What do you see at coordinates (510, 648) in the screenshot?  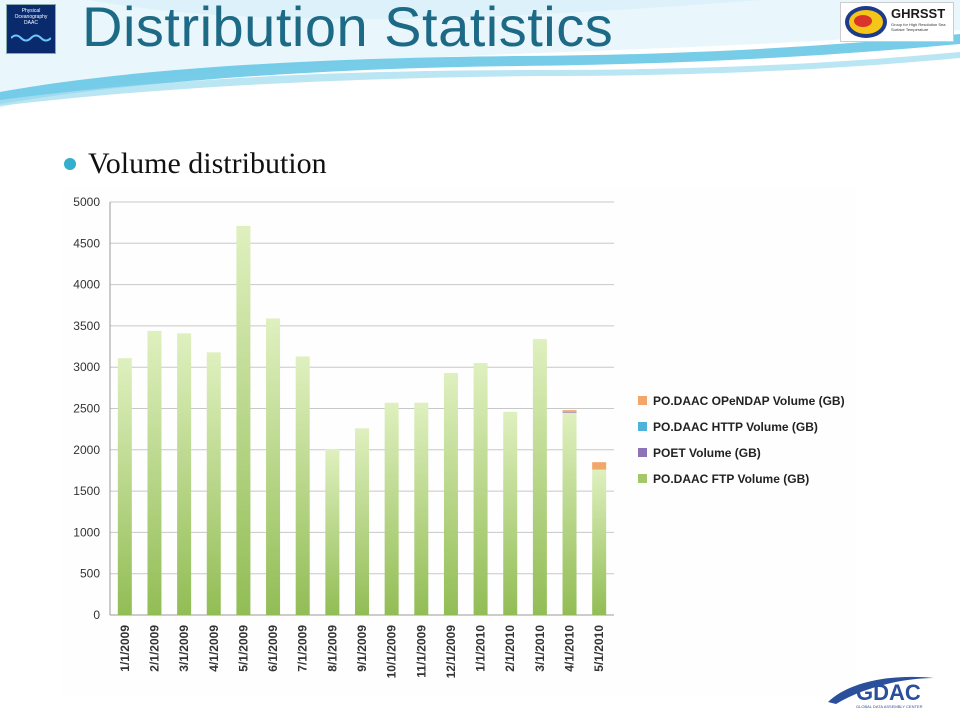 I see `x-tick-label: 2/1/2010` at bounding box center [510, 648].